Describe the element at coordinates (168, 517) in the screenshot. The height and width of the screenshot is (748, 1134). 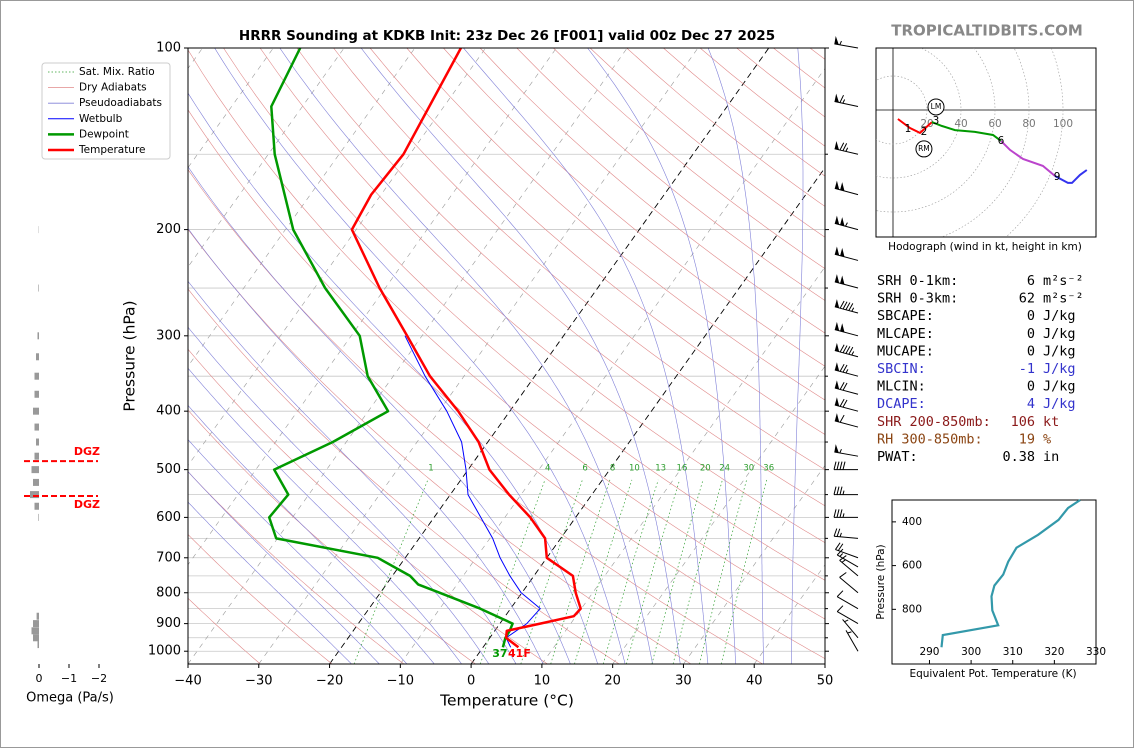
I see `y-tick-label: 600` at that location.